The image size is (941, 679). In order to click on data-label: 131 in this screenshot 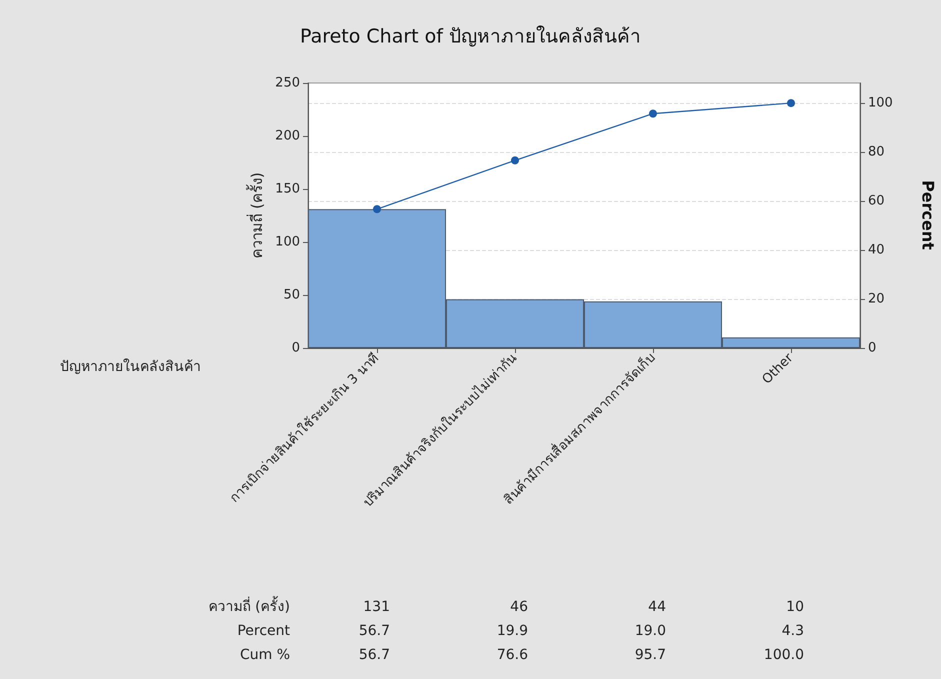, I will do `click(376, 607)`.